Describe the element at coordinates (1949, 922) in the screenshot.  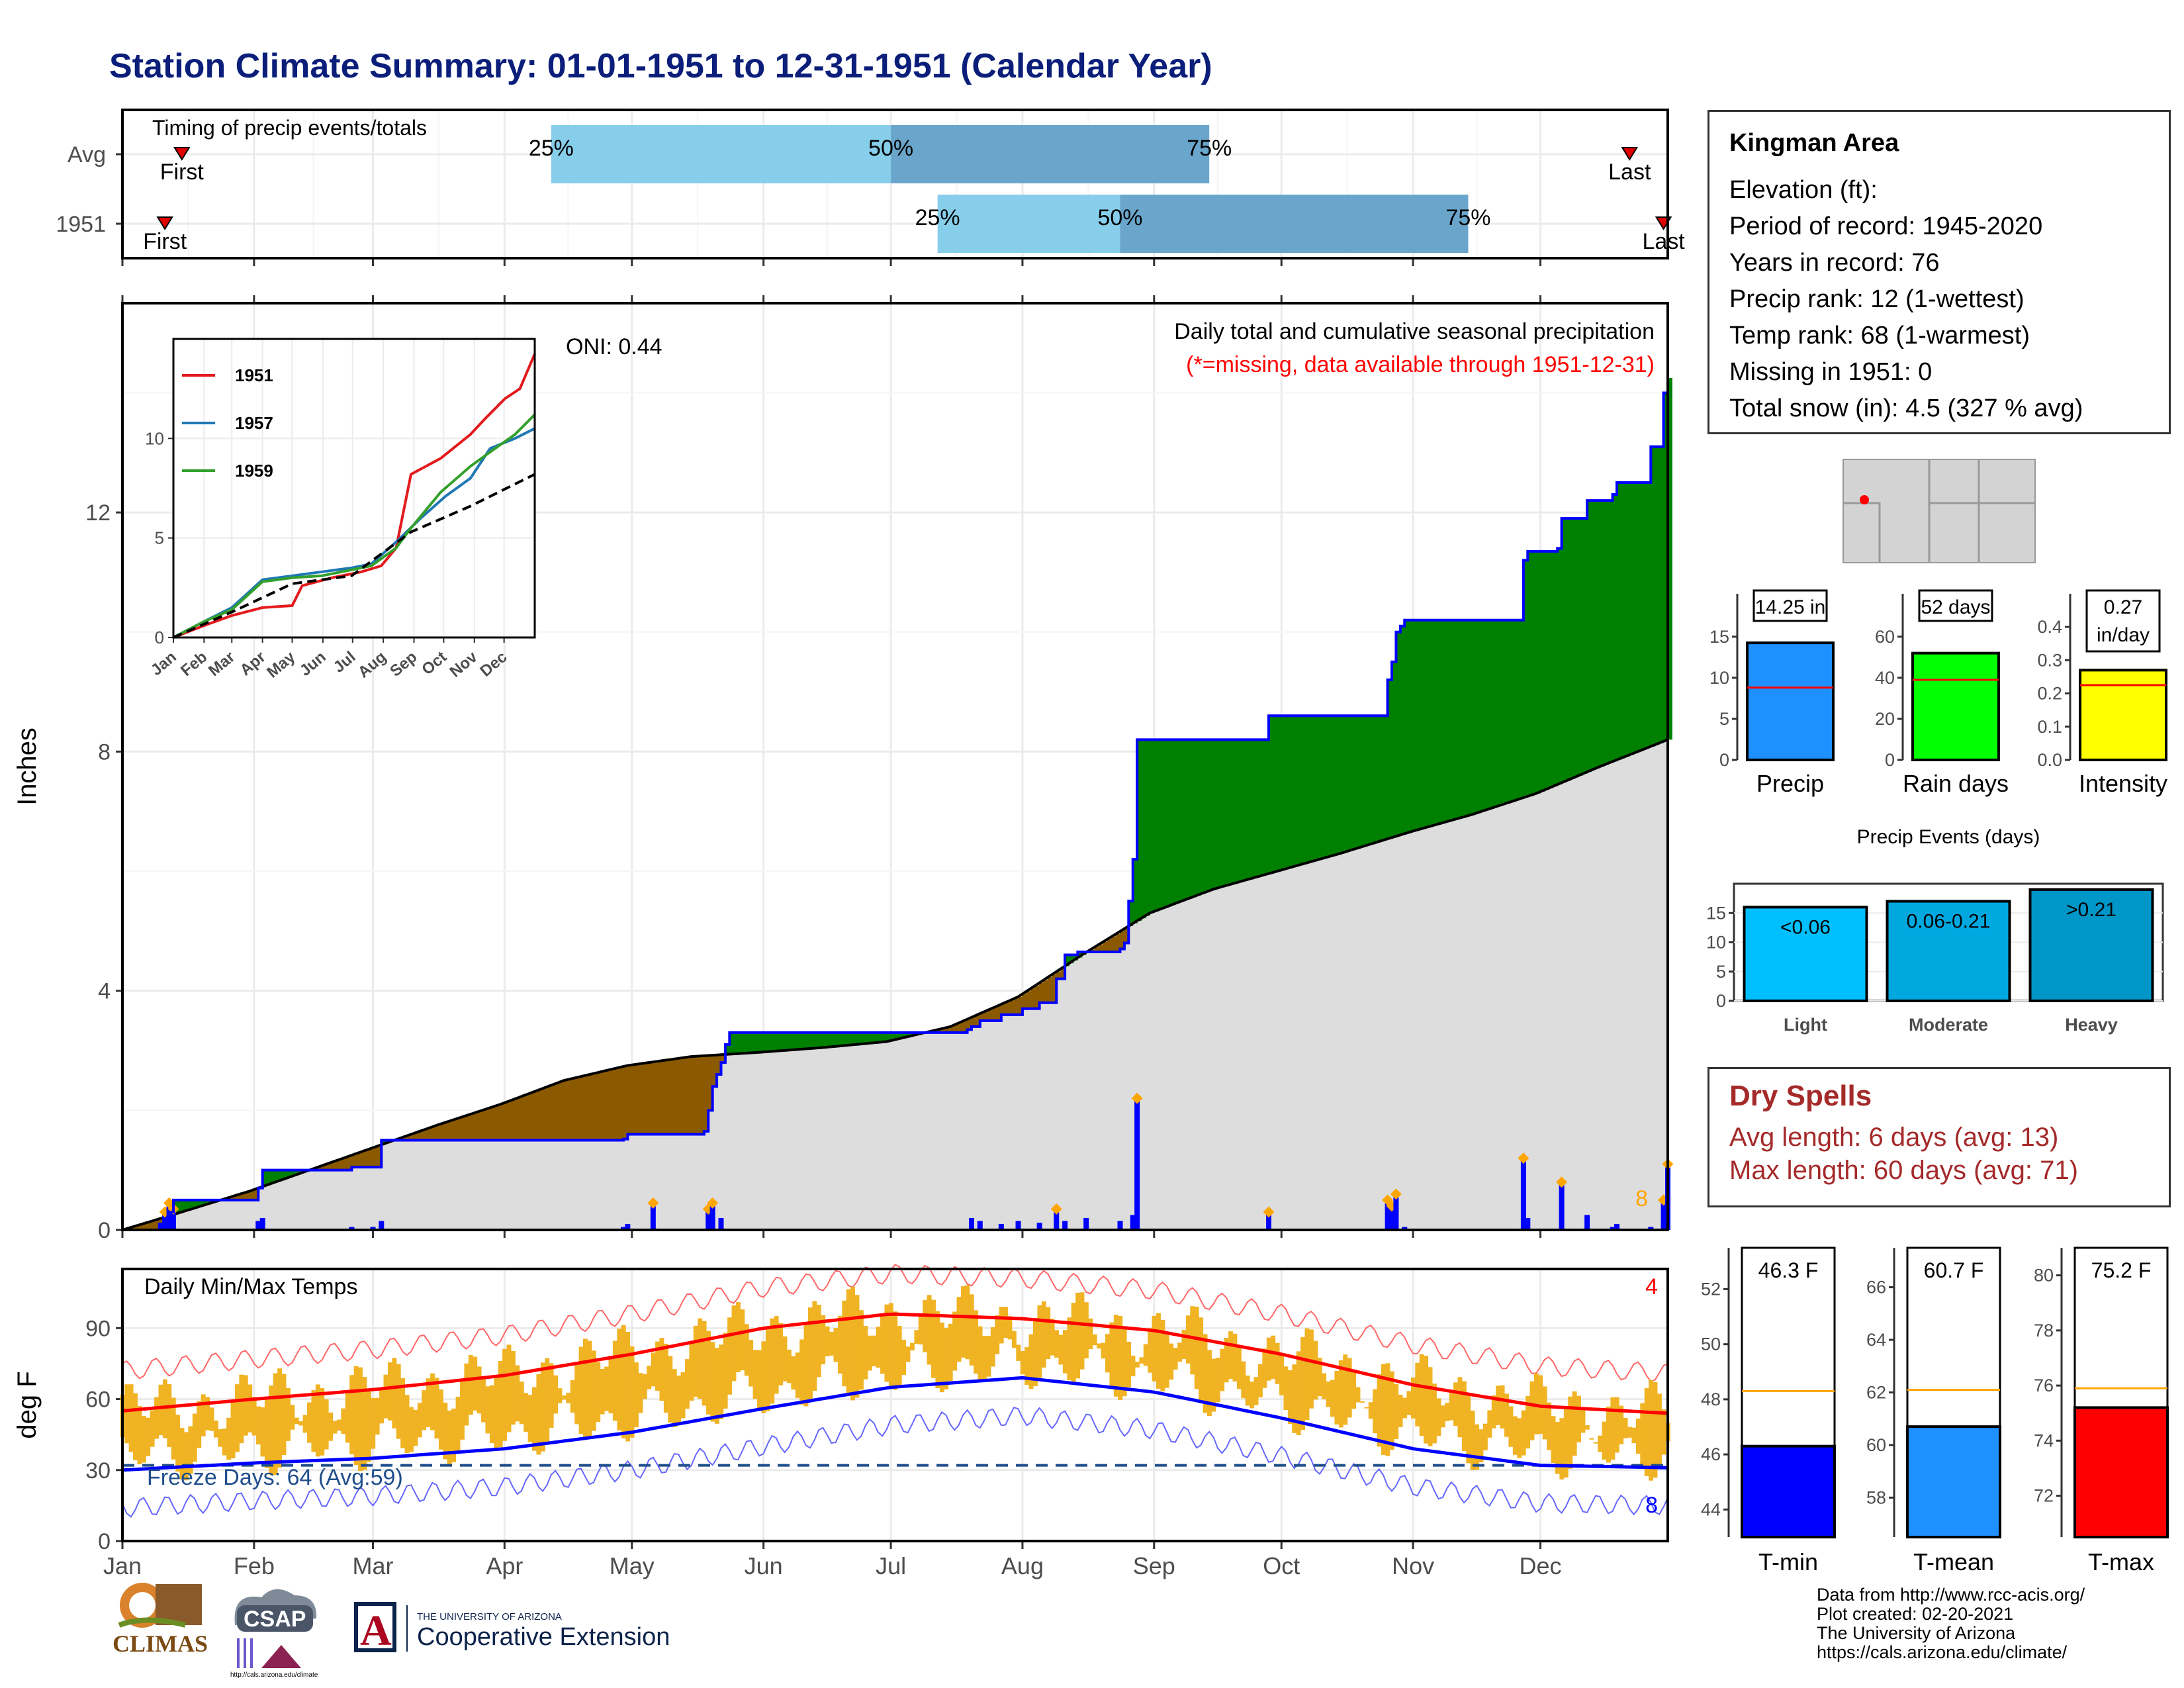
I see `events-bar-range: 0.06-0.21` at that location.